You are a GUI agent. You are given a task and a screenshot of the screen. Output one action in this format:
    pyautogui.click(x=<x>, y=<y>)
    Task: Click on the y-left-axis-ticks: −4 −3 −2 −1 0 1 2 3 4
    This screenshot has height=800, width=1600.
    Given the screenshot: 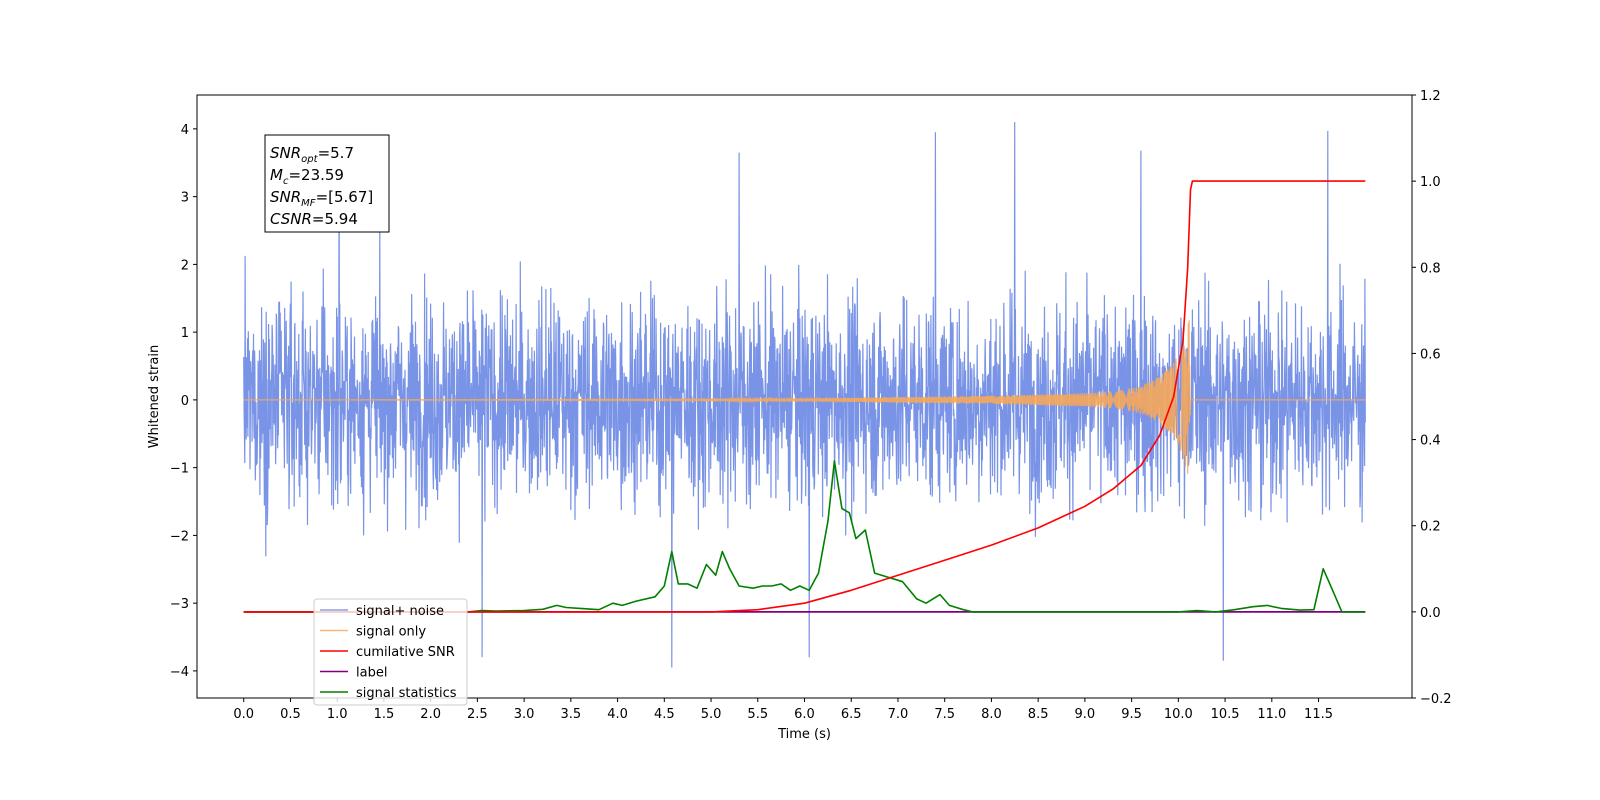 What is the action you would take?
    pyautogui.click(x=183, y=401)
    